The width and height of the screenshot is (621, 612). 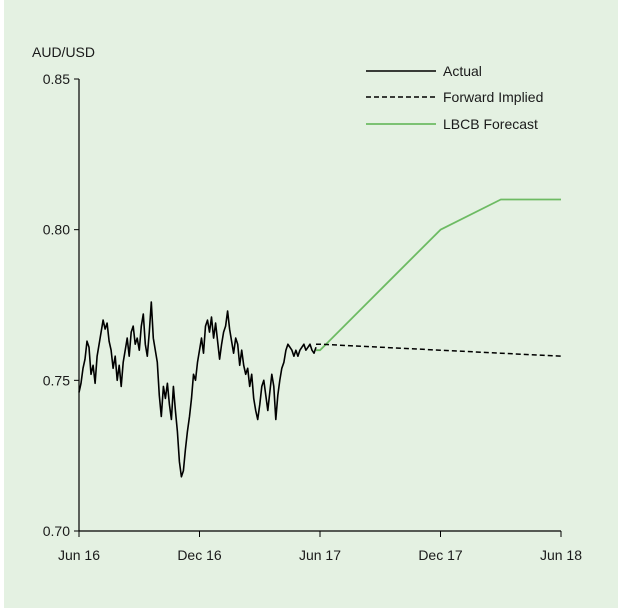 I want to click on legend-forward-implied-label: Forward Implied, so click(x=493, y=97).